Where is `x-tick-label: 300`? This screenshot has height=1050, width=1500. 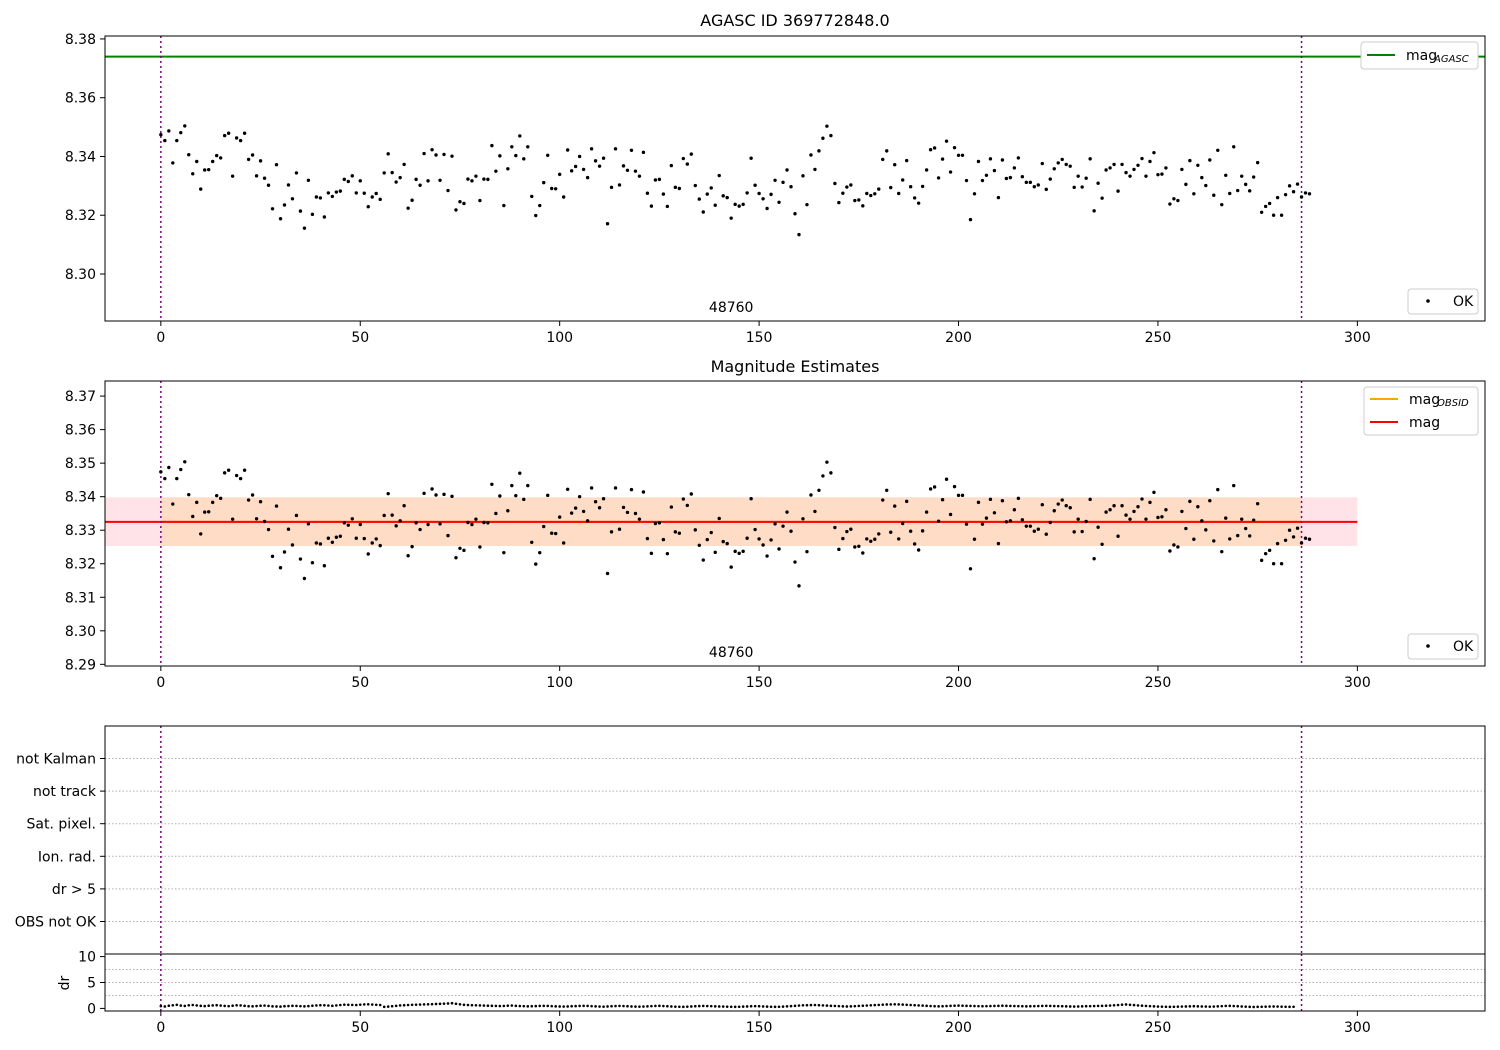
x-tick-label: 300 is located at coordinates (1357, 683).